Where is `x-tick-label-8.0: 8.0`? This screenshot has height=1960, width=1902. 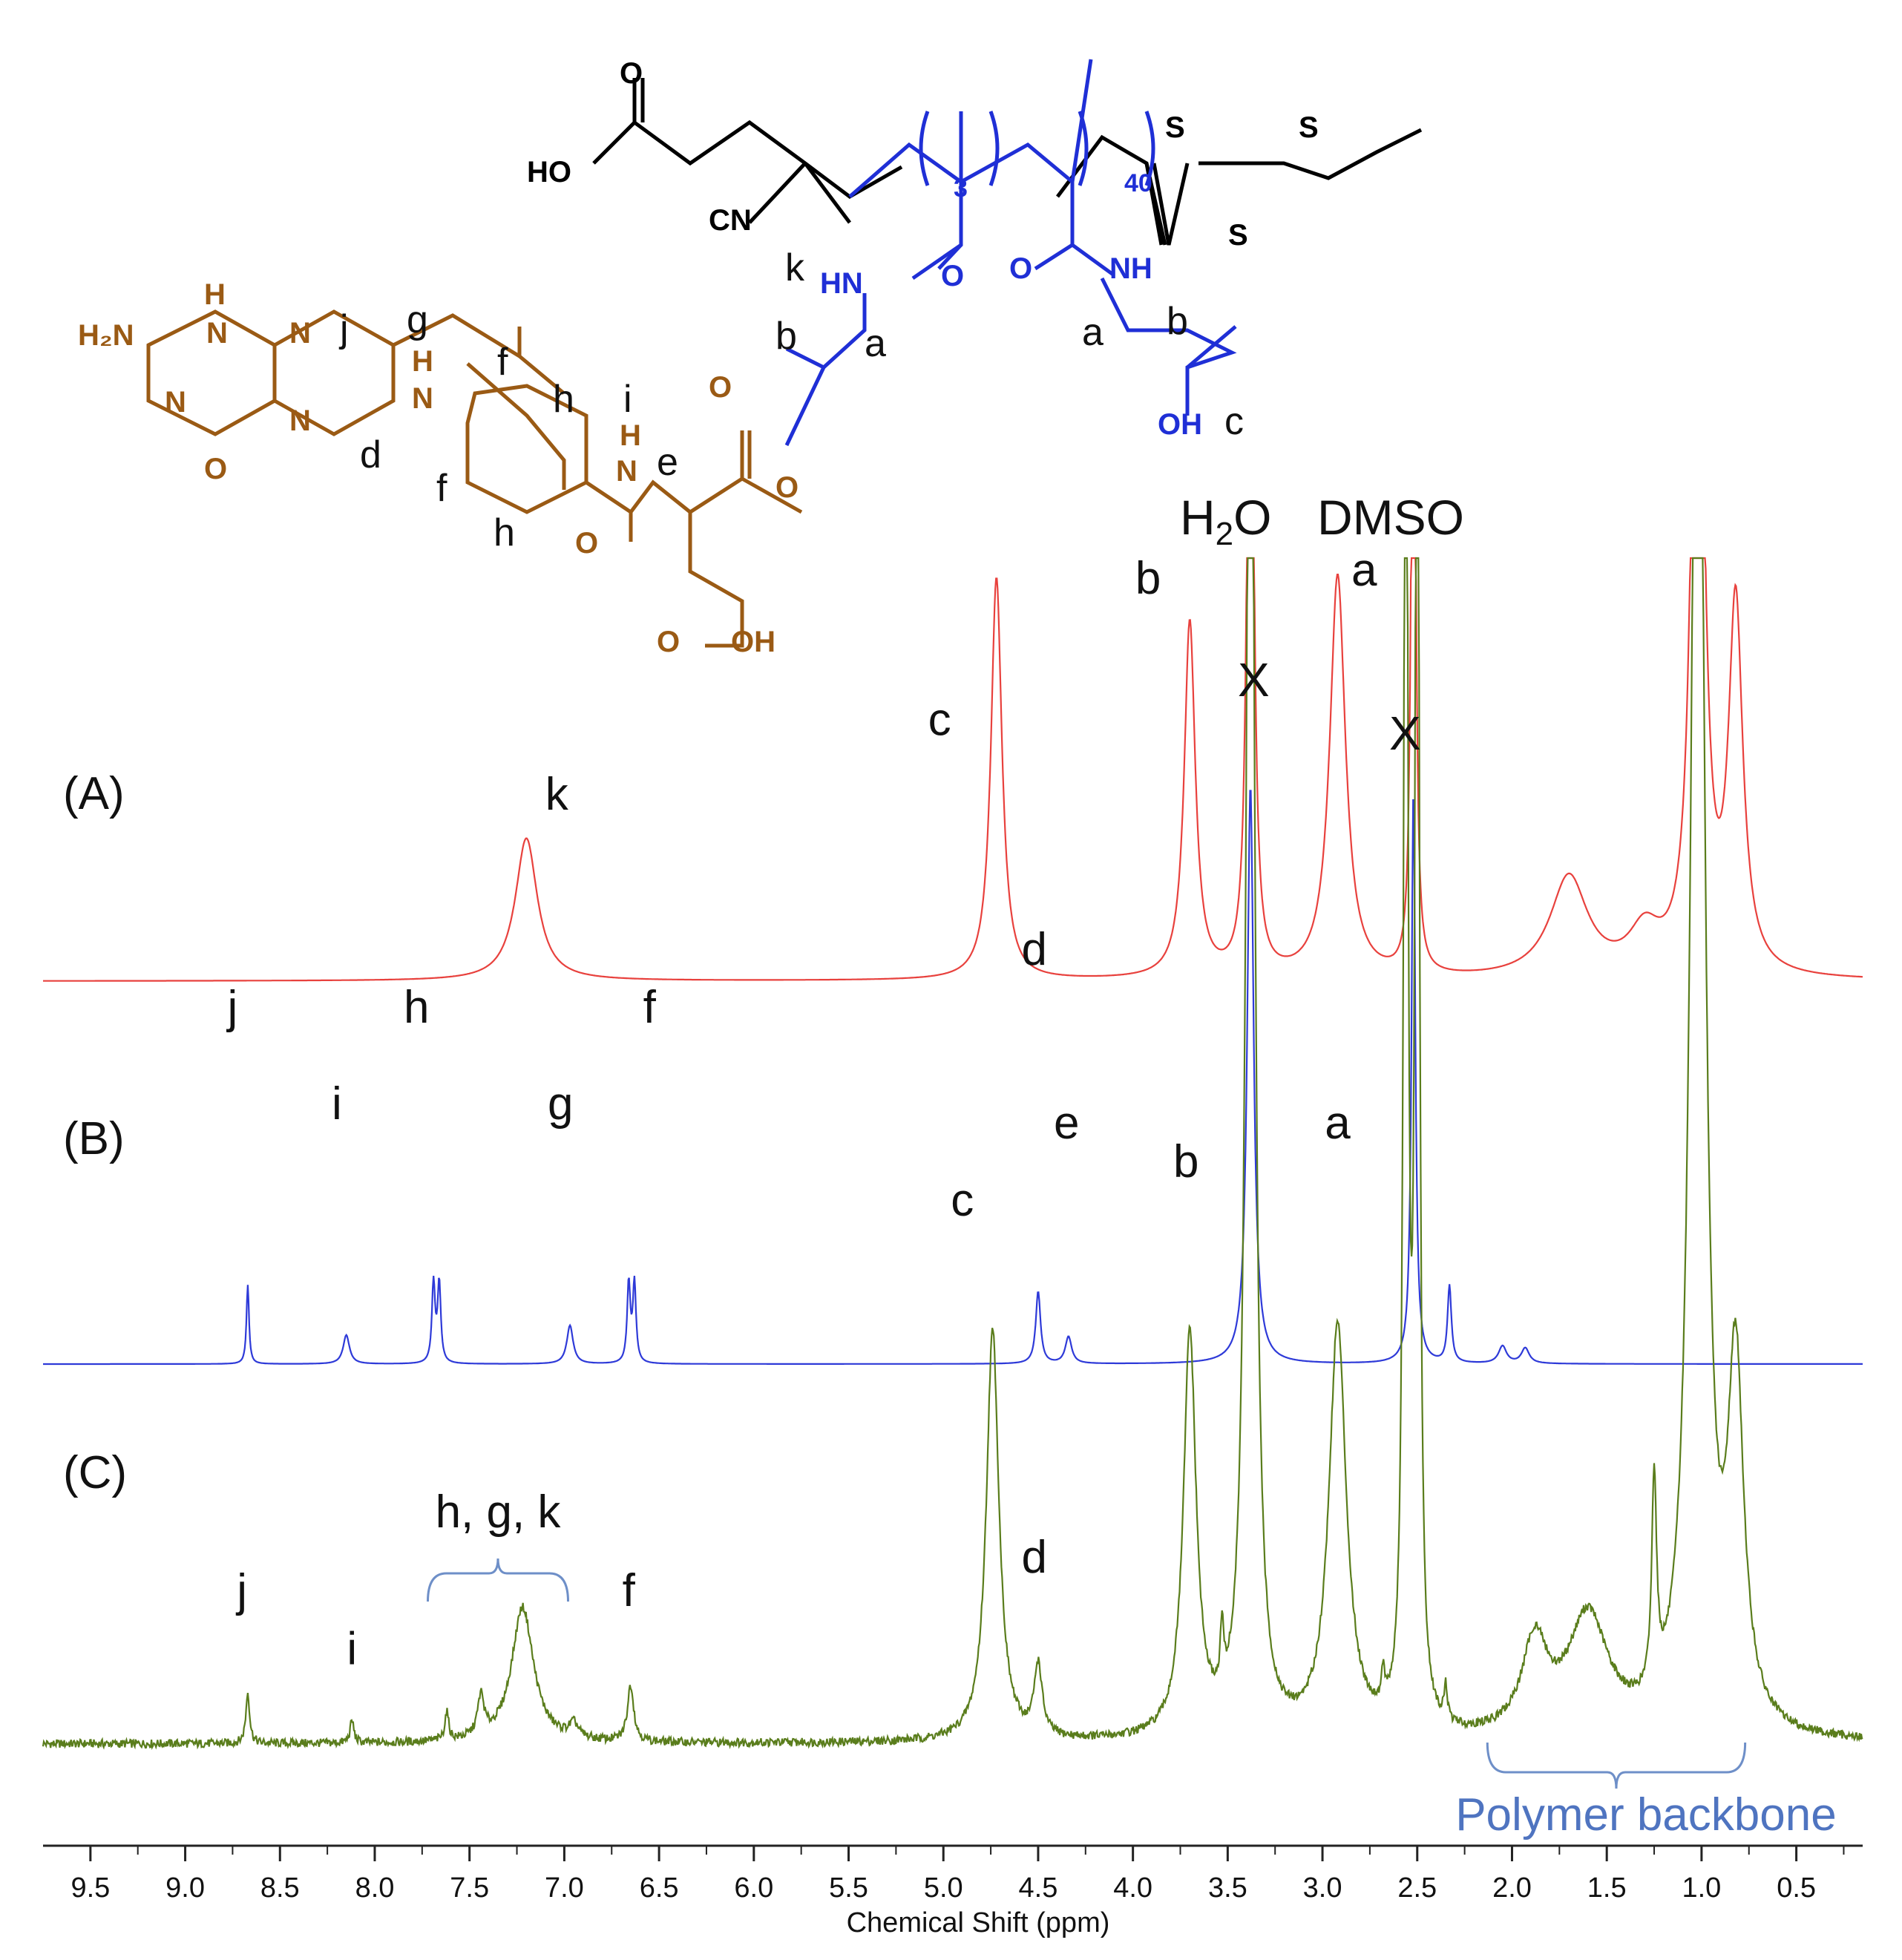 x-tick-label-8.0: 8.0 is located at coordinates (375, 1888).